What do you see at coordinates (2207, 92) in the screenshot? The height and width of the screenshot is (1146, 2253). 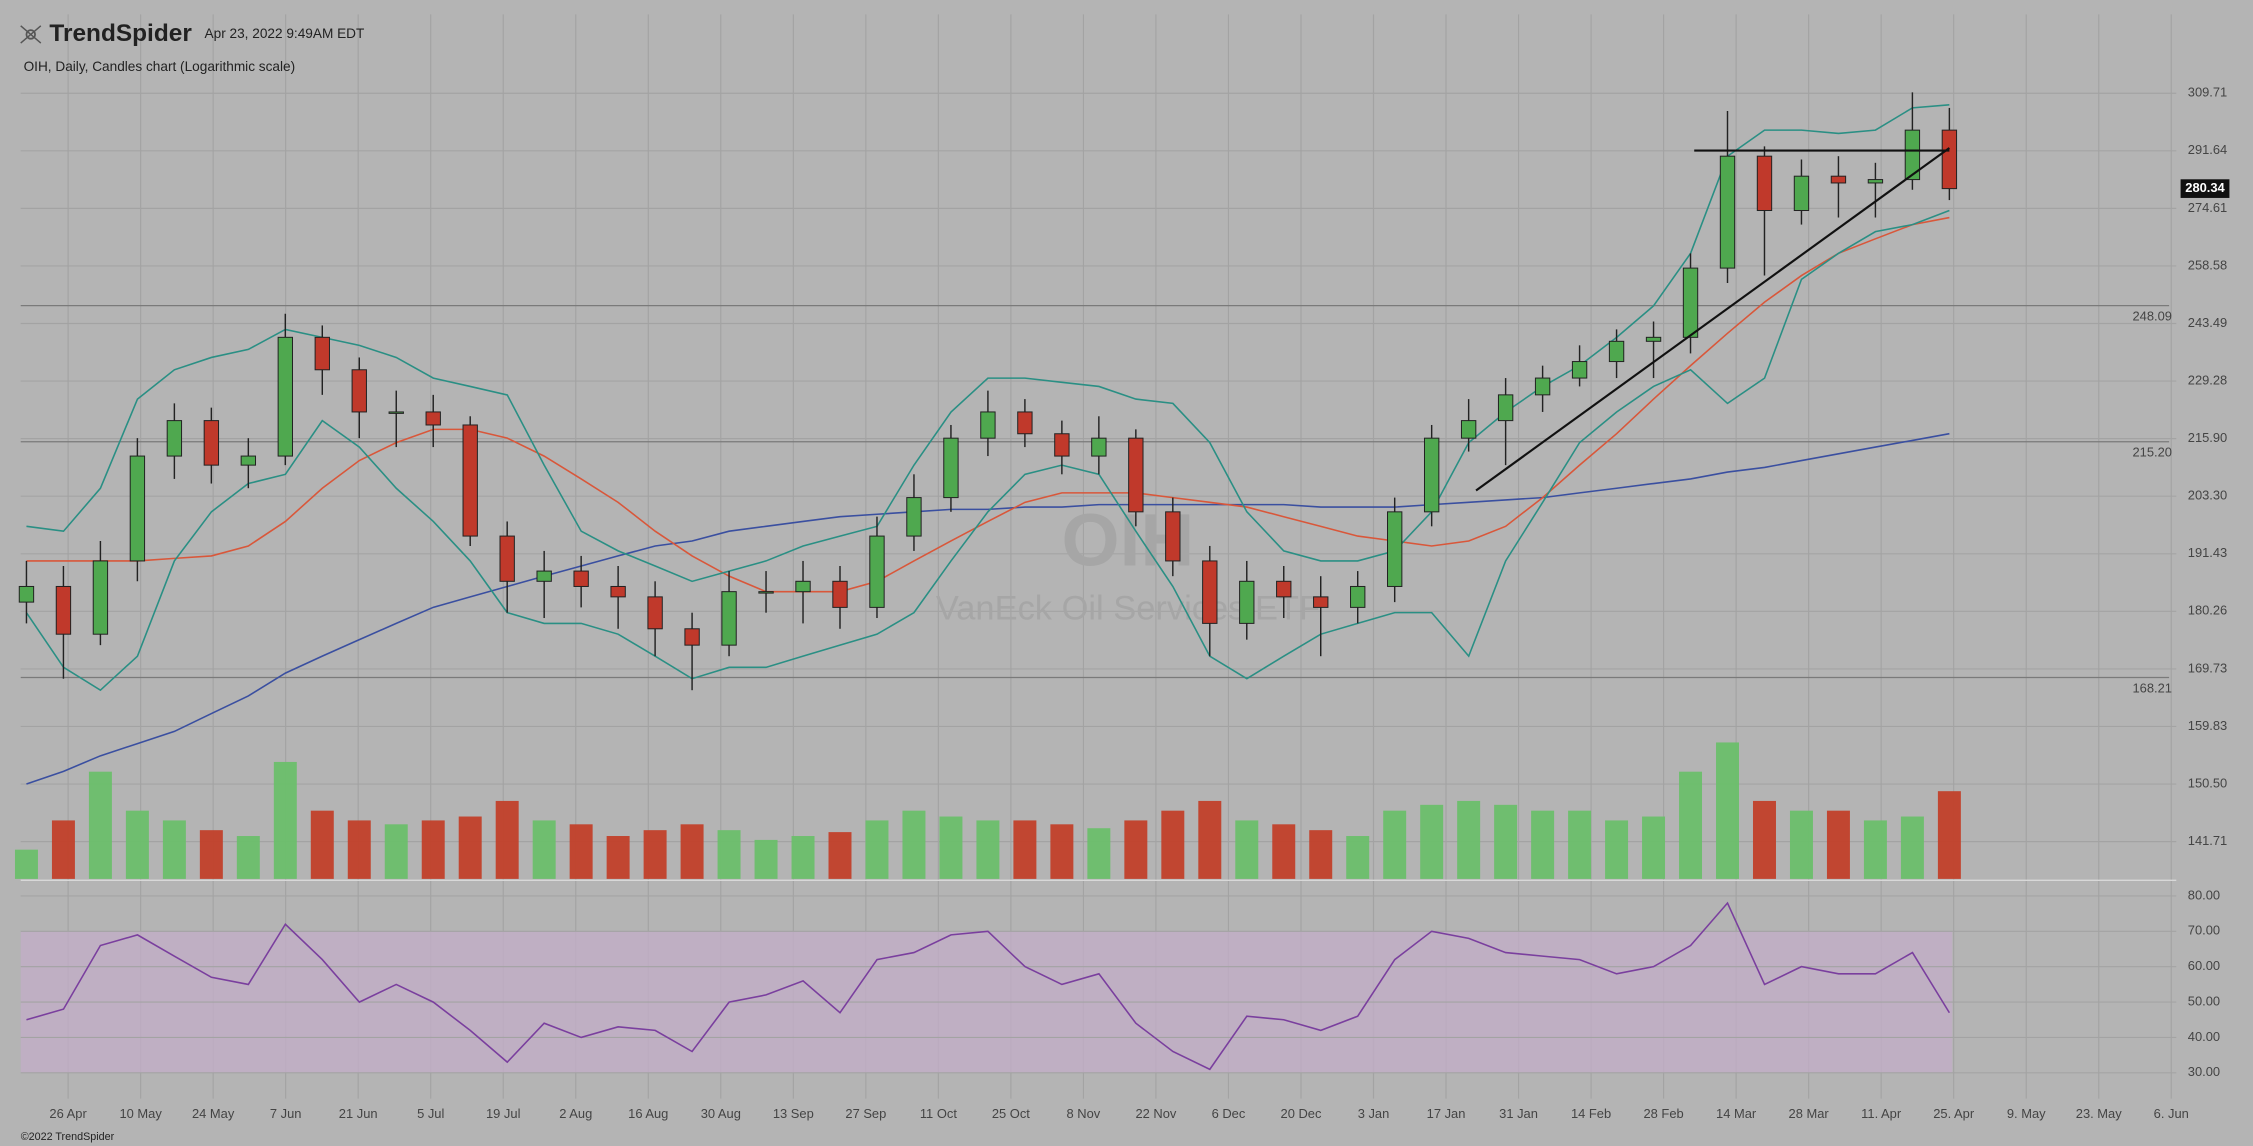 I see `y-tick-label: 309.71` at bounding box center [2207, 92].